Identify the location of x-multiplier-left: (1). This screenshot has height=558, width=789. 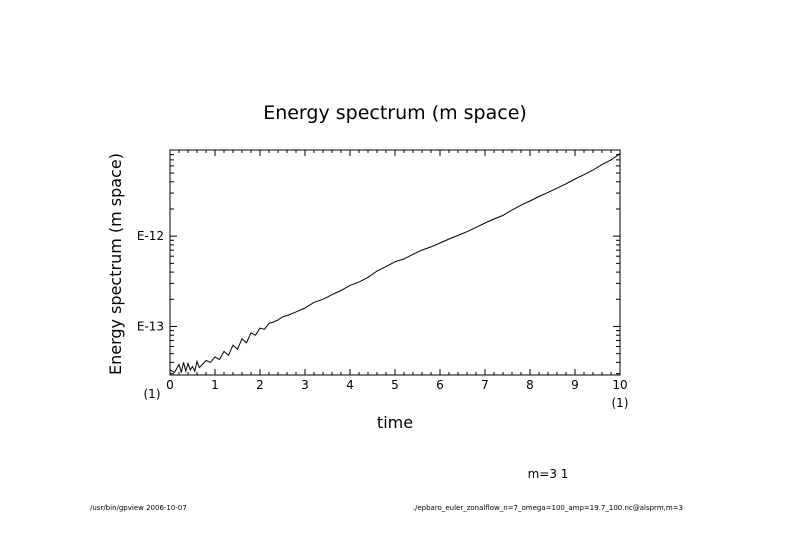
(152, 394).